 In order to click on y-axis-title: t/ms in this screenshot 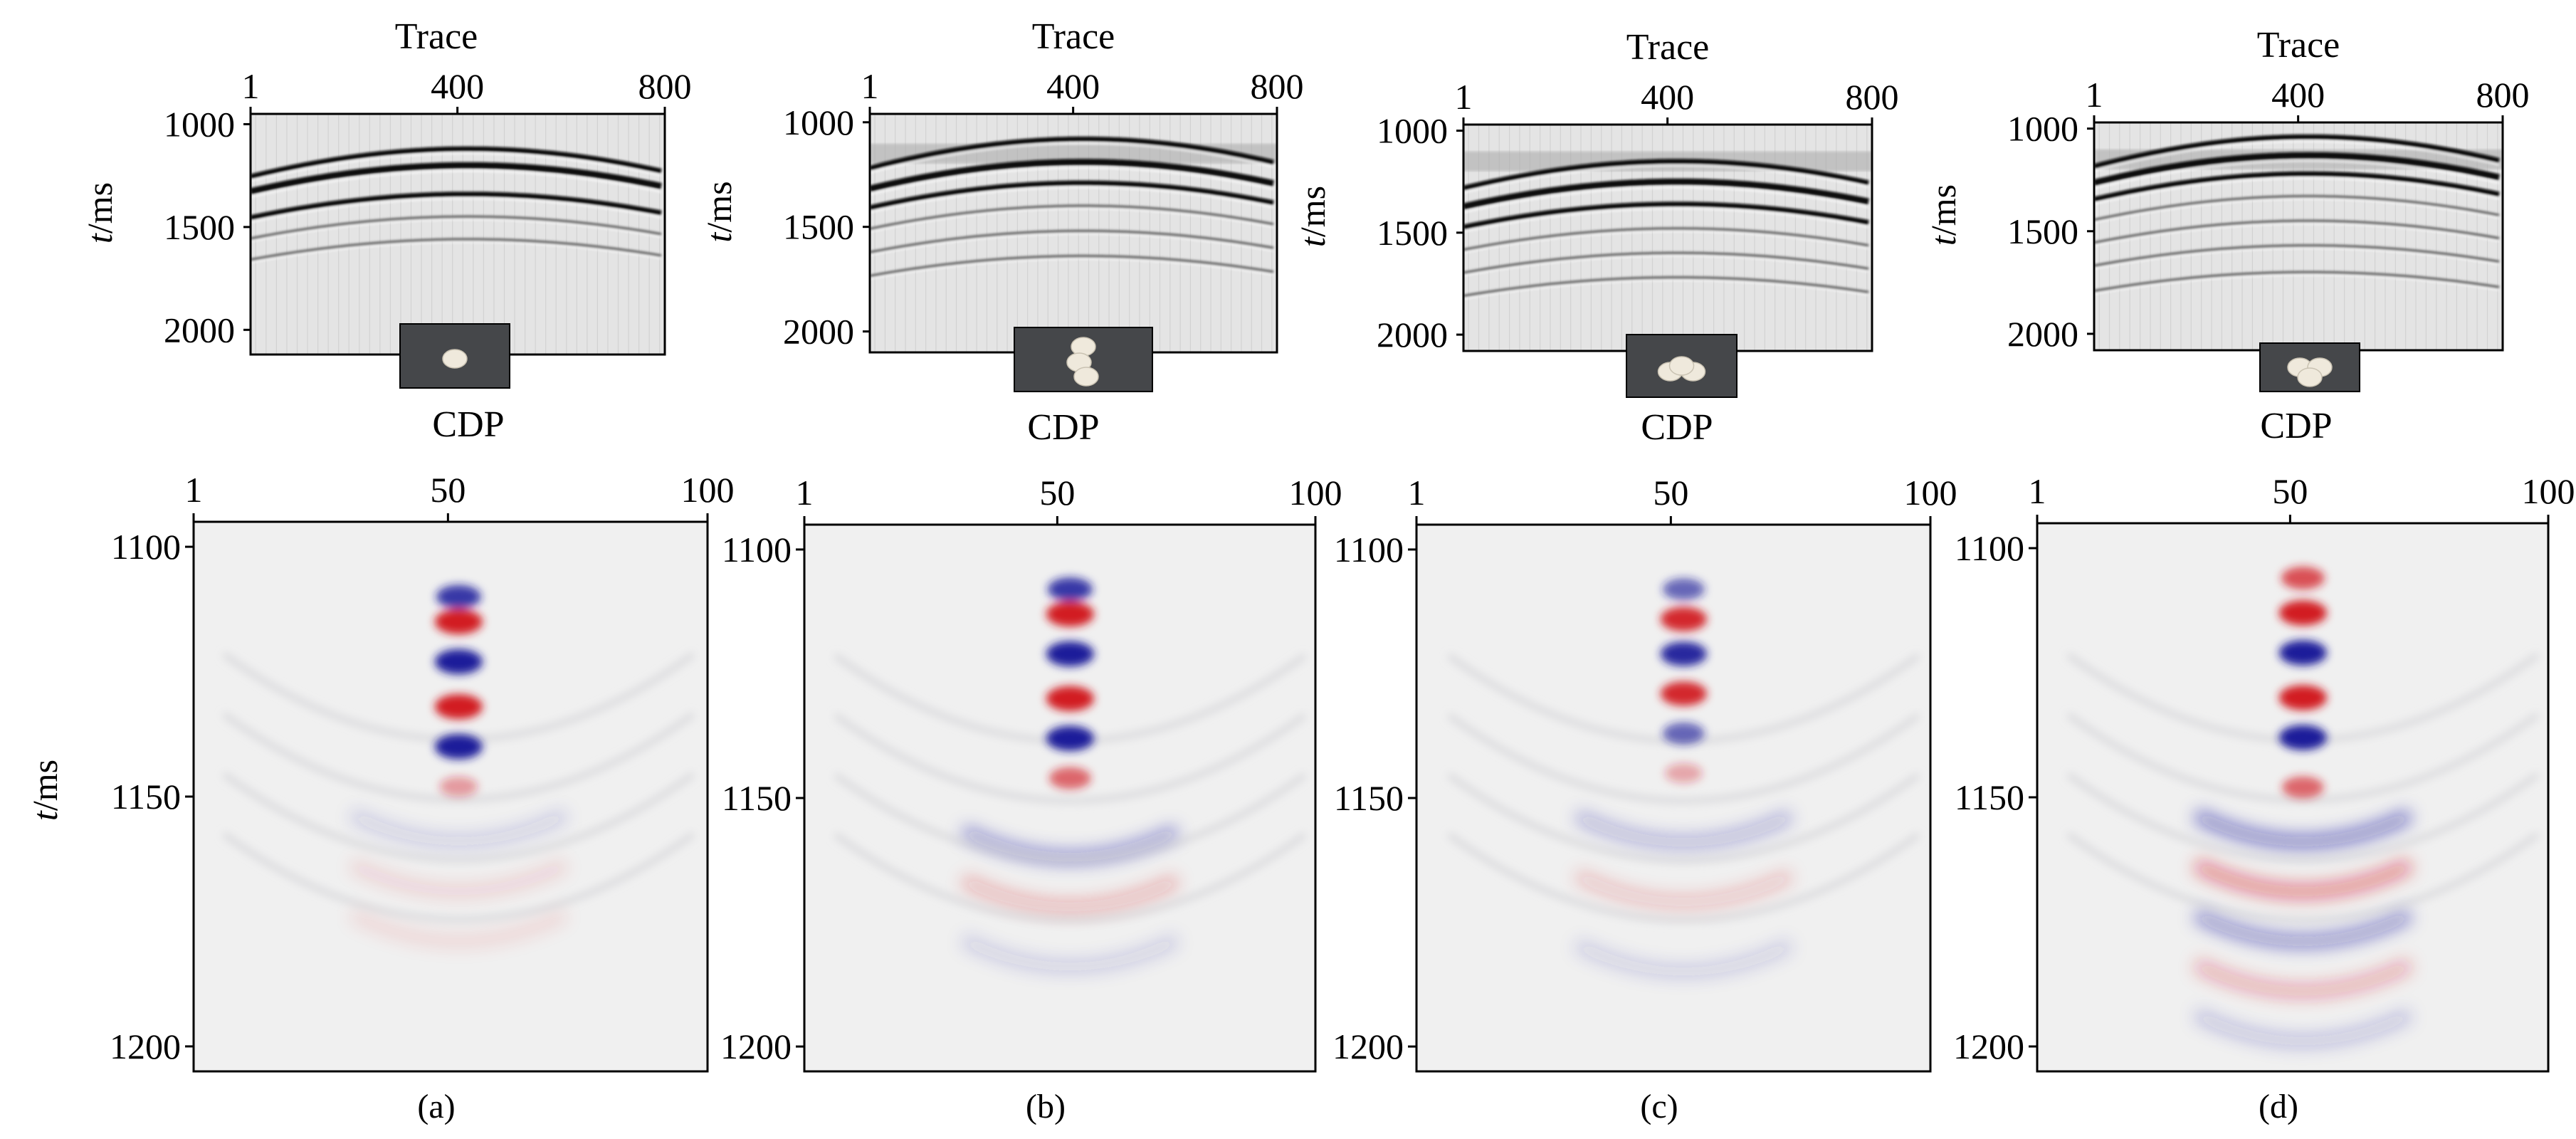, I will do `click(45, 790)`.